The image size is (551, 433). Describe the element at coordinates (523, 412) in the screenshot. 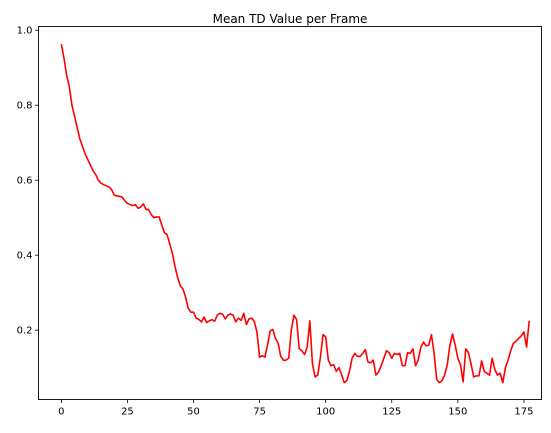

I see `x-tick-label: 175` at that location.